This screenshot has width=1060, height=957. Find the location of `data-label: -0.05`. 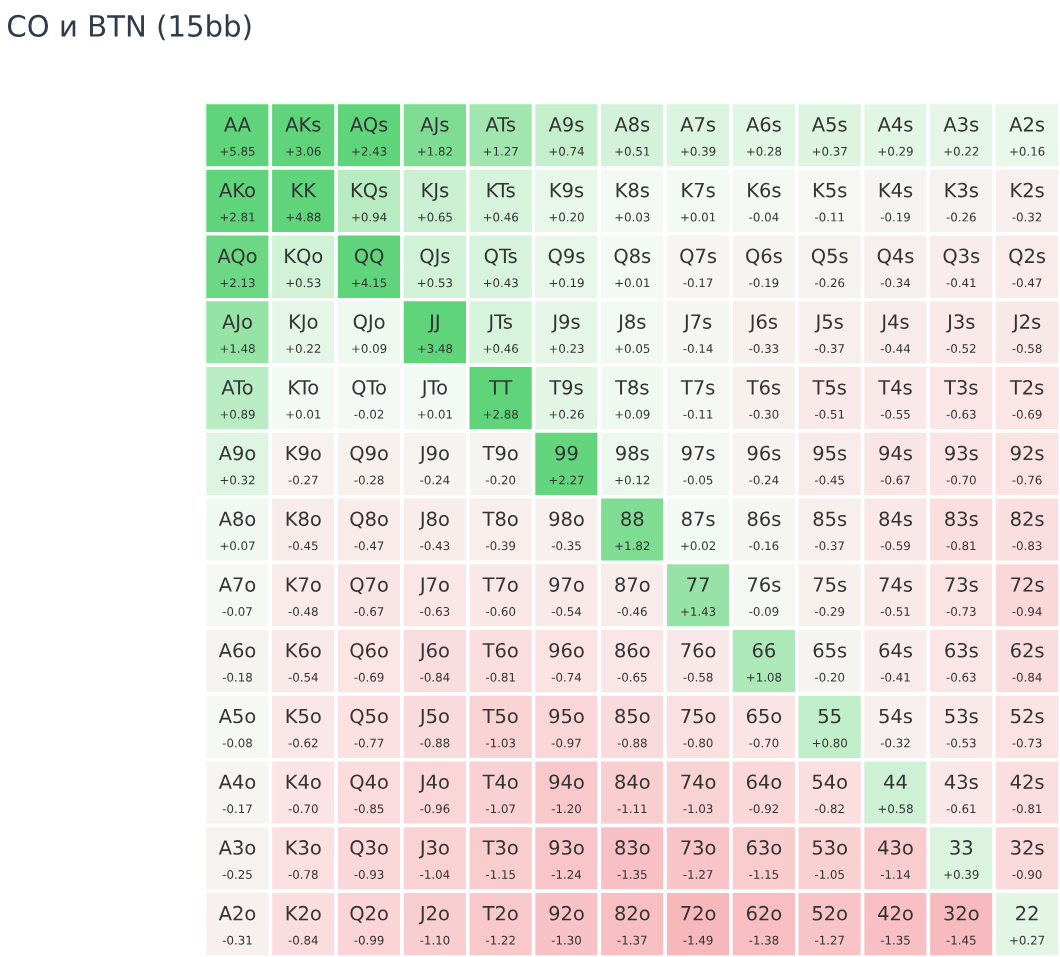

data-label: -0.05 is located at coordinates (698, 480).